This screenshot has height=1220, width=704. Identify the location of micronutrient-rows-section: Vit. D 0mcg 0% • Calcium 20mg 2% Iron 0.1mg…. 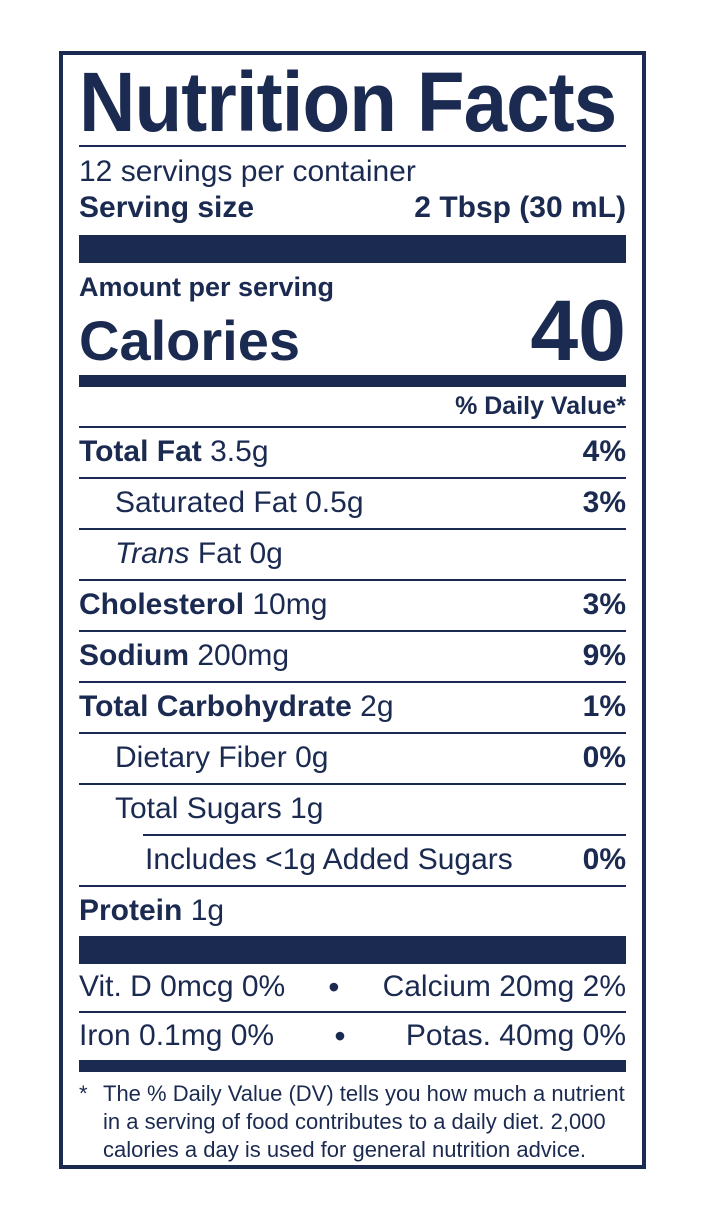
(352, 1012).